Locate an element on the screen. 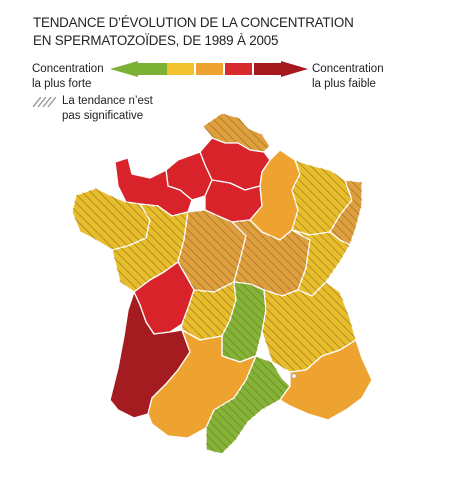 The height and width of the screenshot is (489, 459). legend-weak-label: Concentration la plus faible is located at coordinates (348, 76).